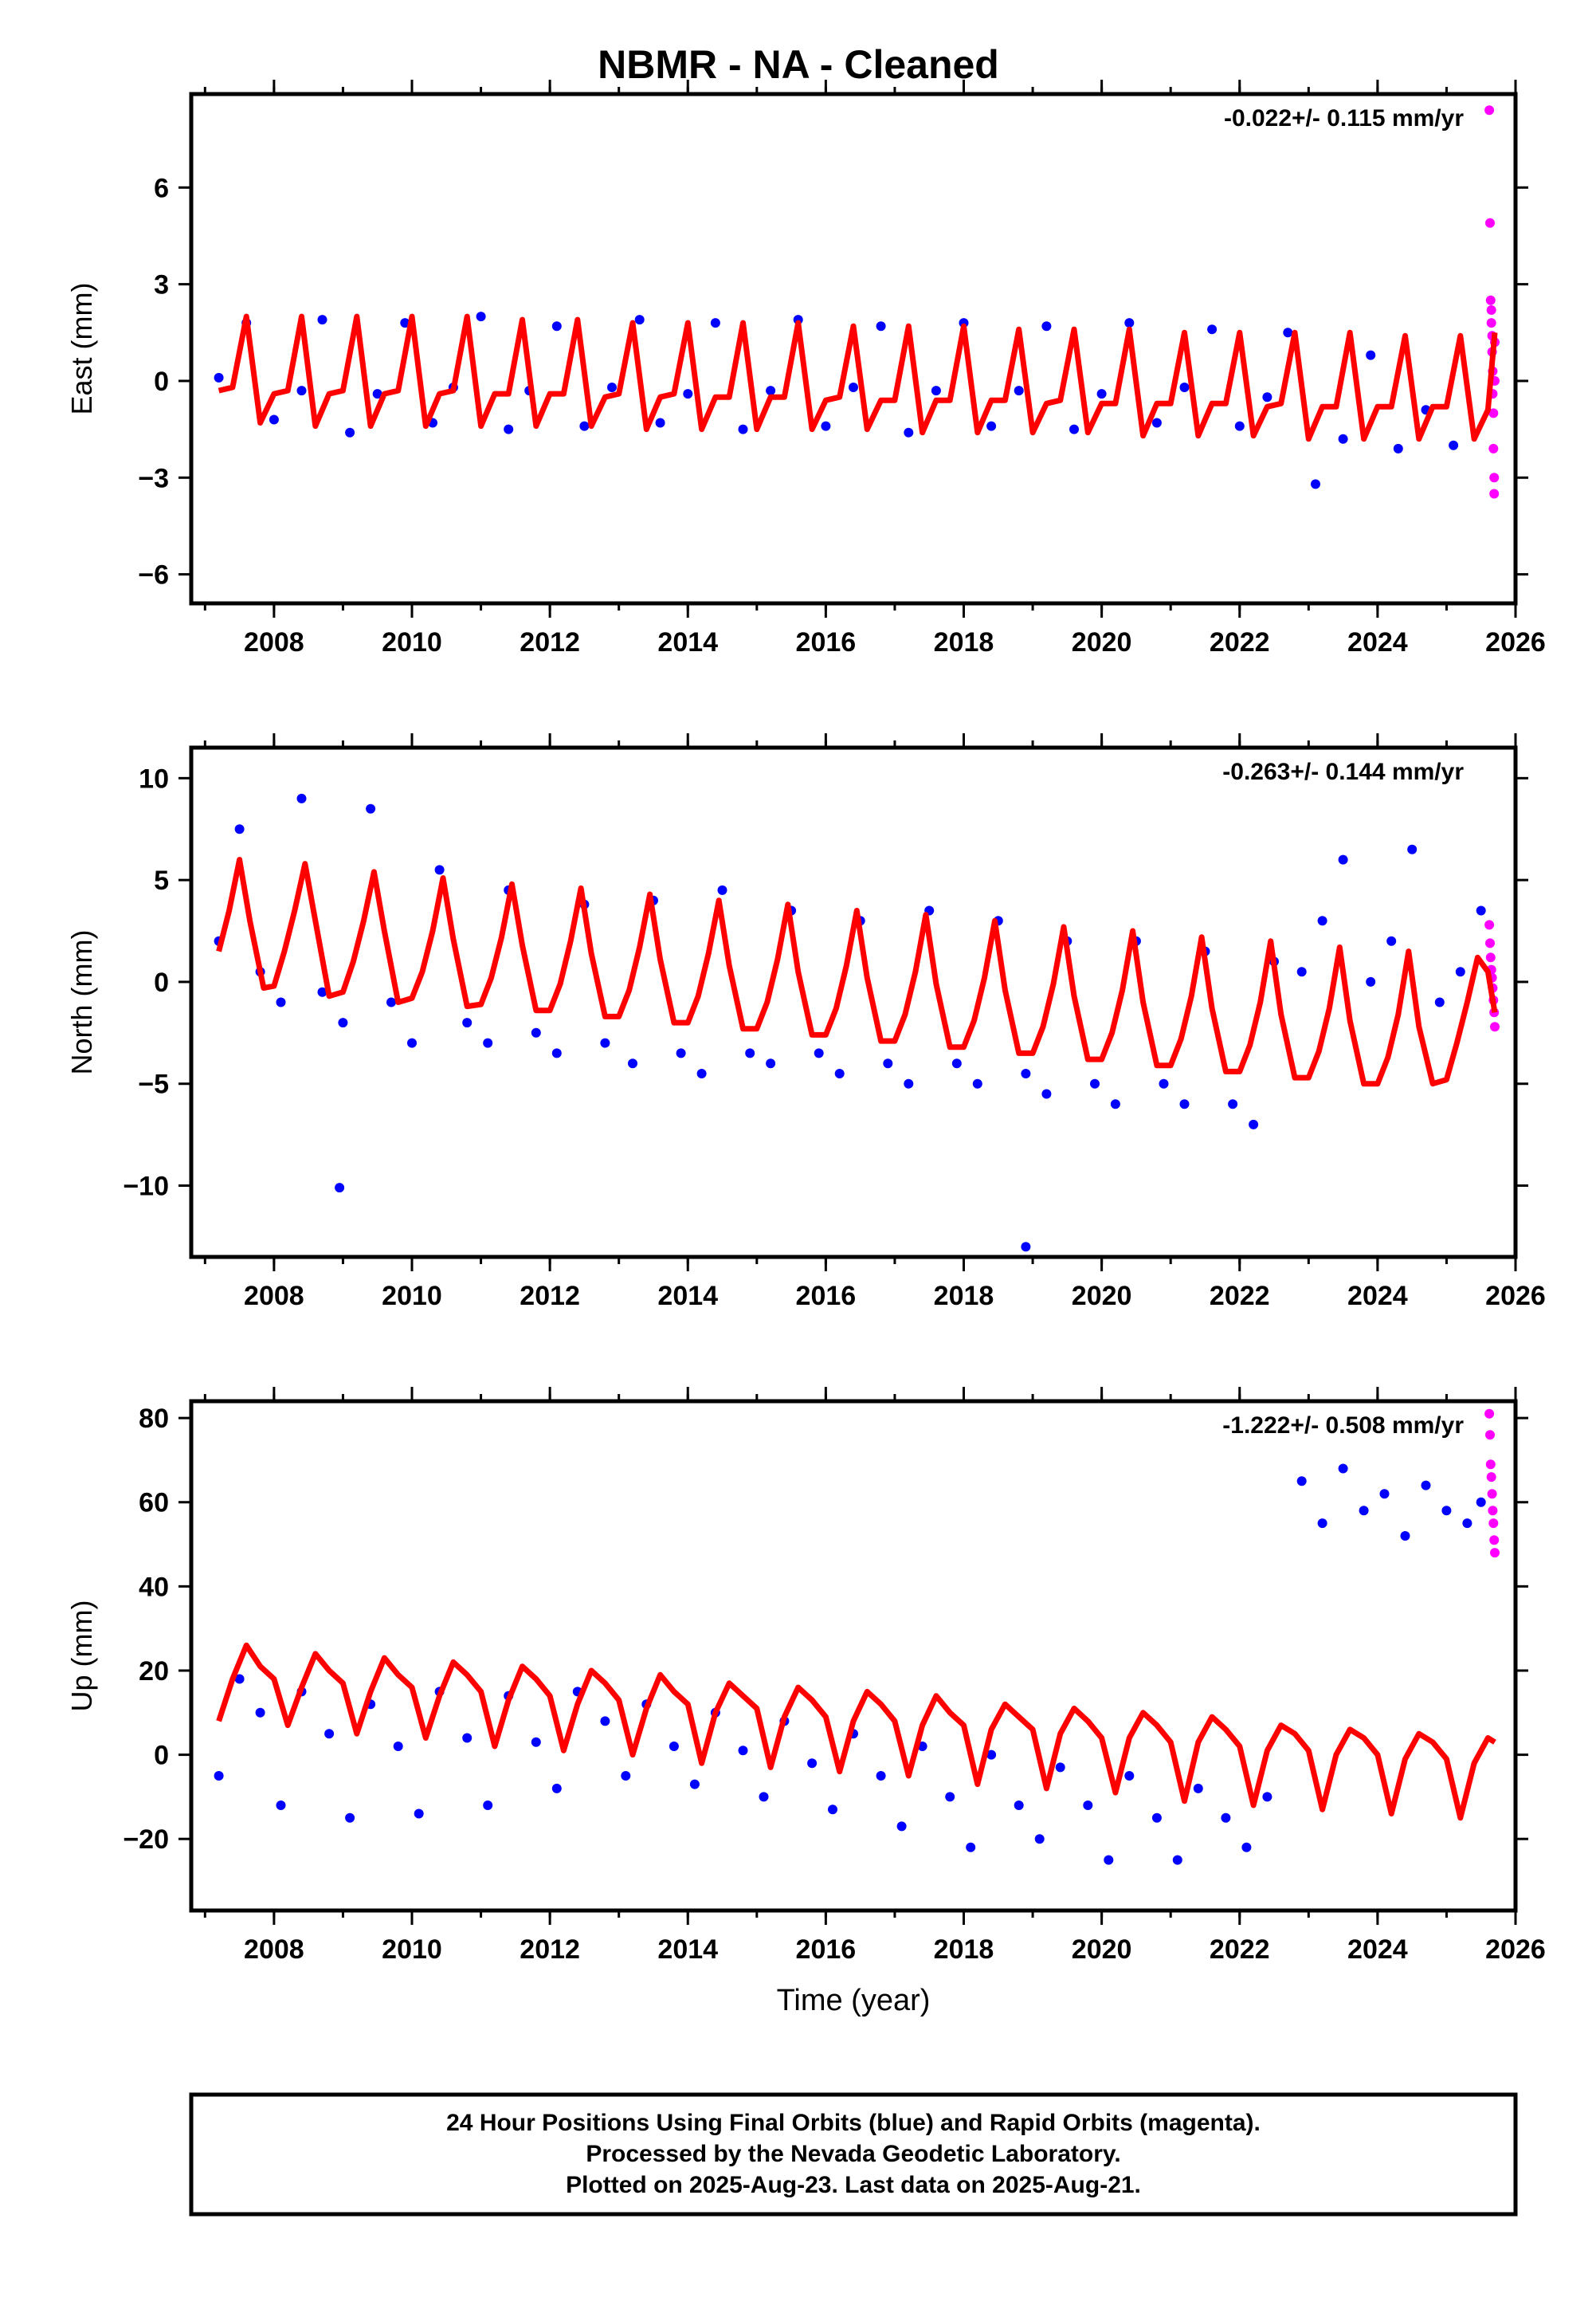  I want to click on y-tick-label: −20, so click(146, 1840).